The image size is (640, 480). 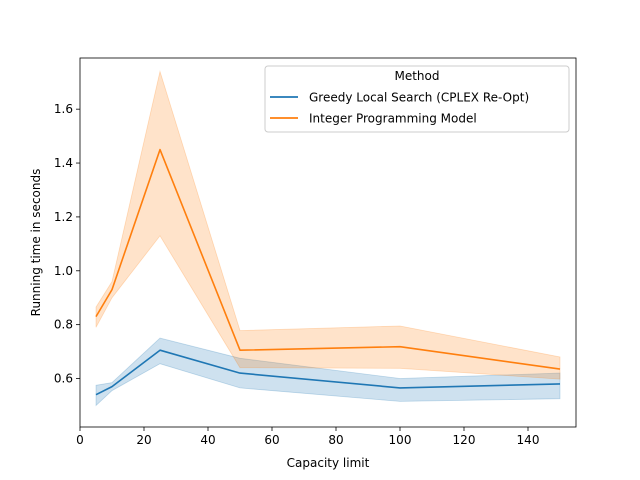 I want to click on x-axis: 0 20 40 60 80 100 120 140, so click(x=307, y=437).